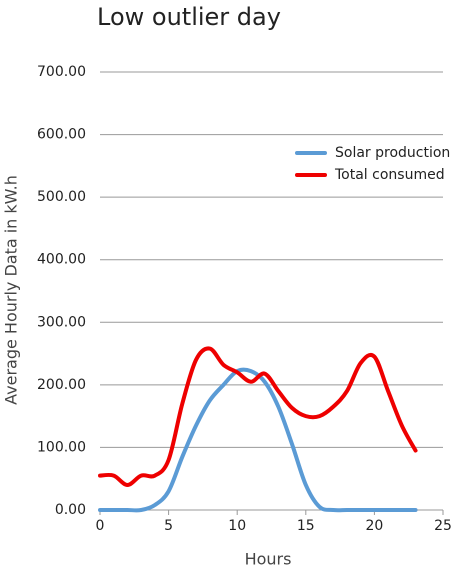 Image resolution: width=460 pixels, height=572 pixels. Describe the element at coordinates (237, 526) in the screenshot. I see `x-tick-label: 10` at that location.